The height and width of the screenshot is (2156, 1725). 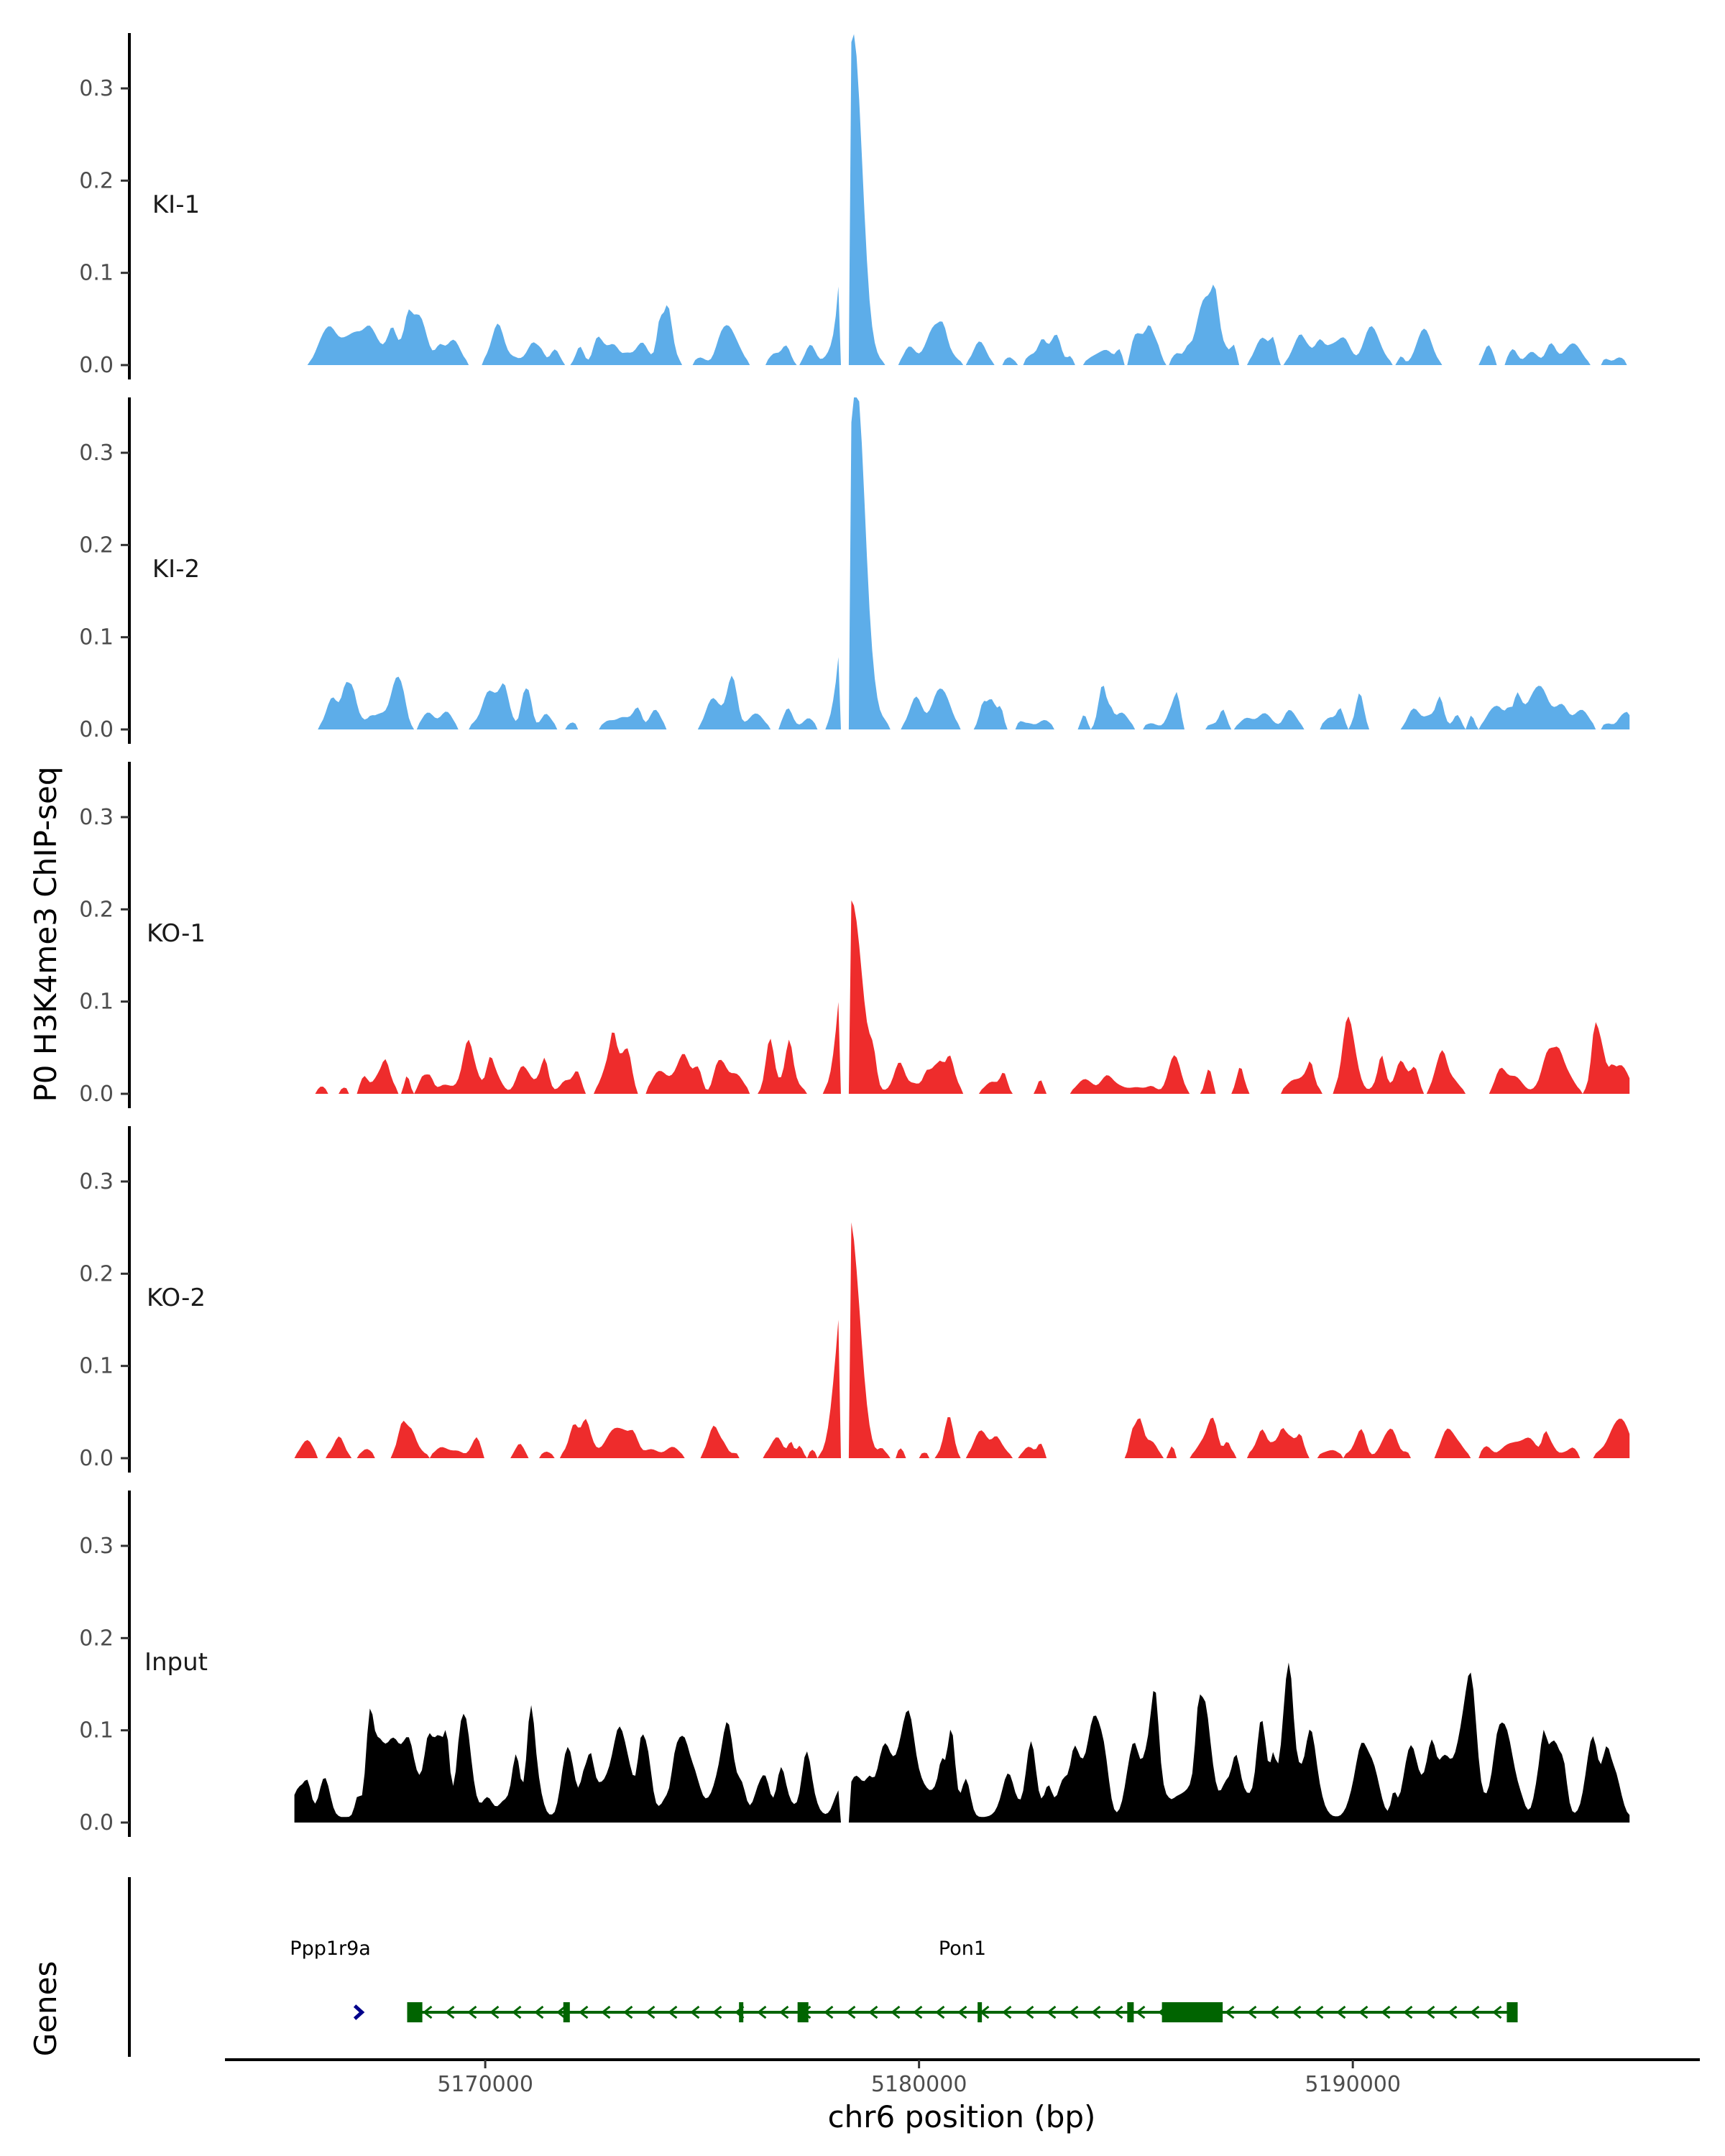 I want to click on track-ko-2: 0.0 0.1 0.2 0.3 KO-2, so click(x=854, y=1299).